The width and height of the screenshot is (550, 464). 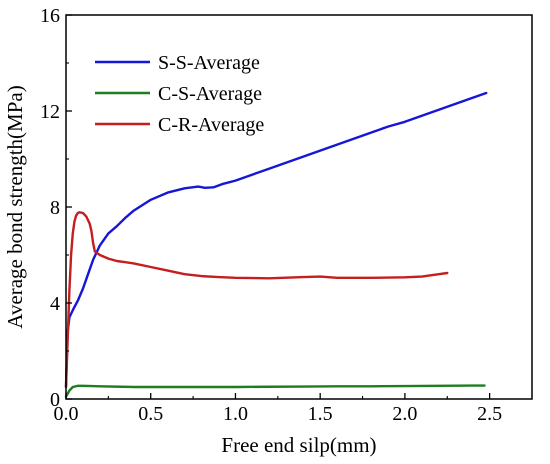 What do you see at coordinates (209, 63) in the screenshot?
I see `legend-label: S-S-Average` at bounding box center [209, 63].